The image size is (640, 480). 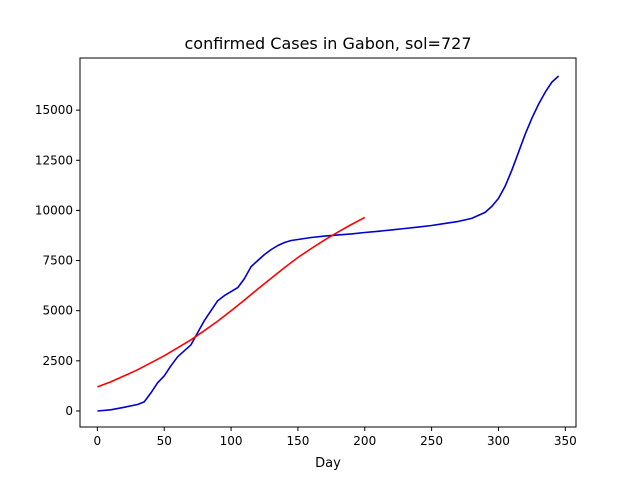 What do you see at coordinates (297, 441) in the screenshot?
I see `x-tick-label: 150` at bounding box center [297, 441].